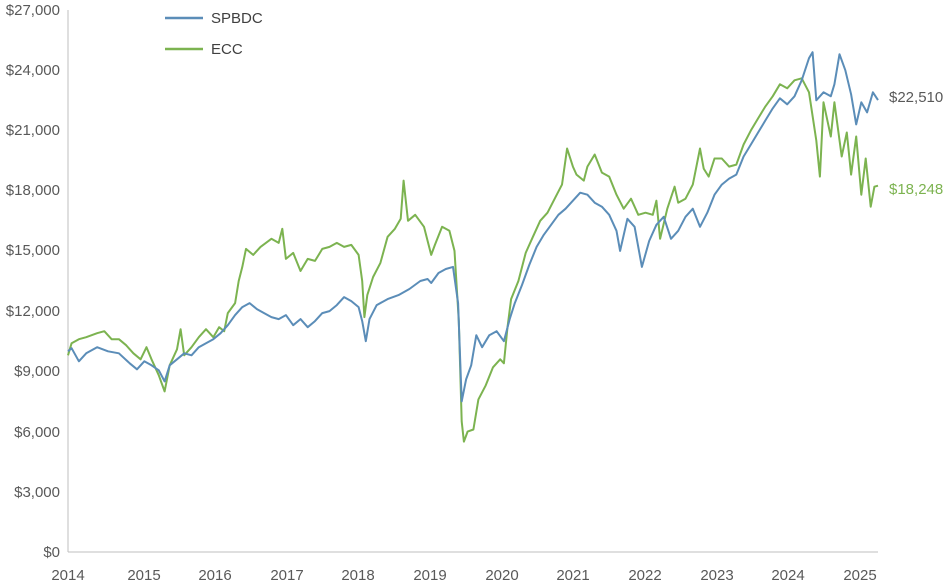 The image size is (950, 585). What do you see at coordinates (67, 575) in the screenshot?
I see `x-tick-label: 2014` at bounding box center [67, 575].